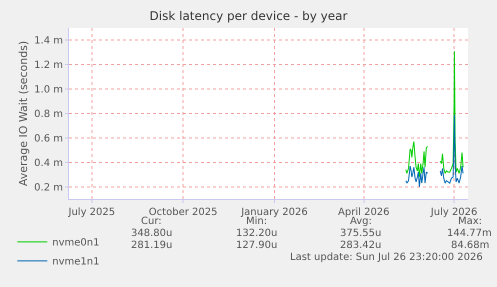 This screenshot has height=287, width=497. Describe the element at coordinates (76, 243) in the screenshot. I see `legend-label: nvme0n1` at that location.